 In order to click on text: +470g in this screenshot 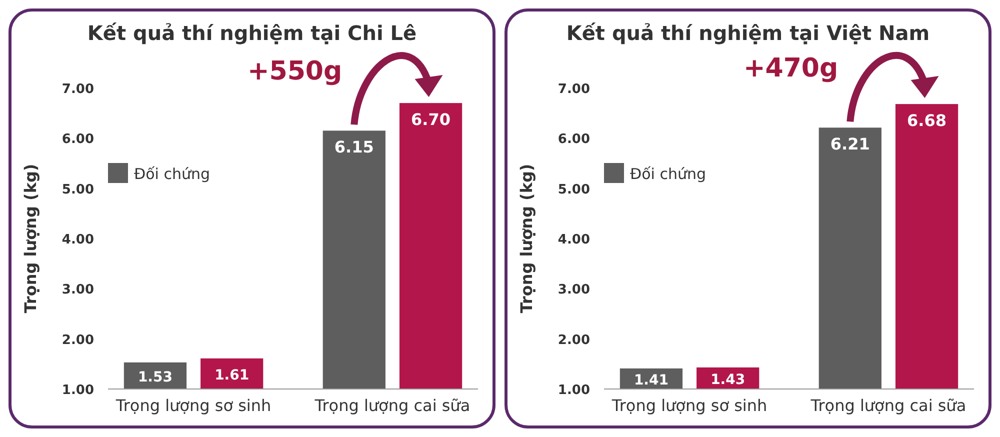, I will do `click(790, 69)`.